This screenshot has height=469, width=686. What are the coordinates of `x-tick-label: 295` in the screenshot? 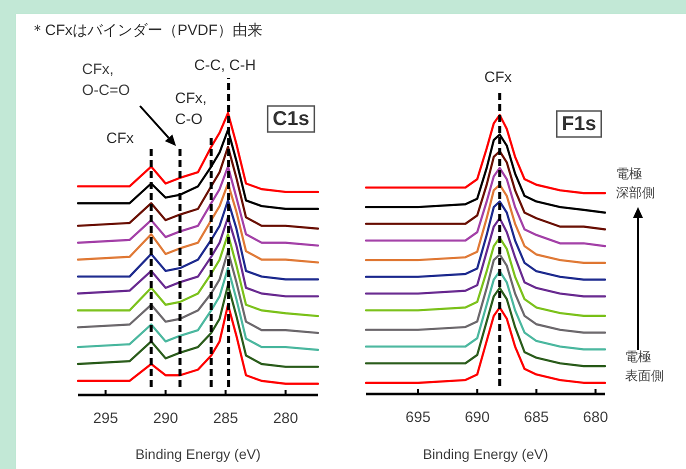 It's located at (105, 418).